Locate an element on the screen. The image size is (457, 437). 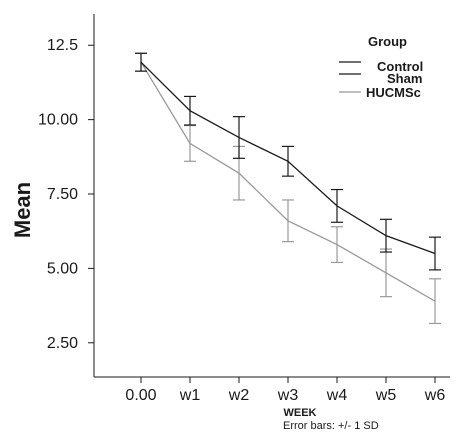
y-tick-label: 10.00 is located at coordinates (58, 120).